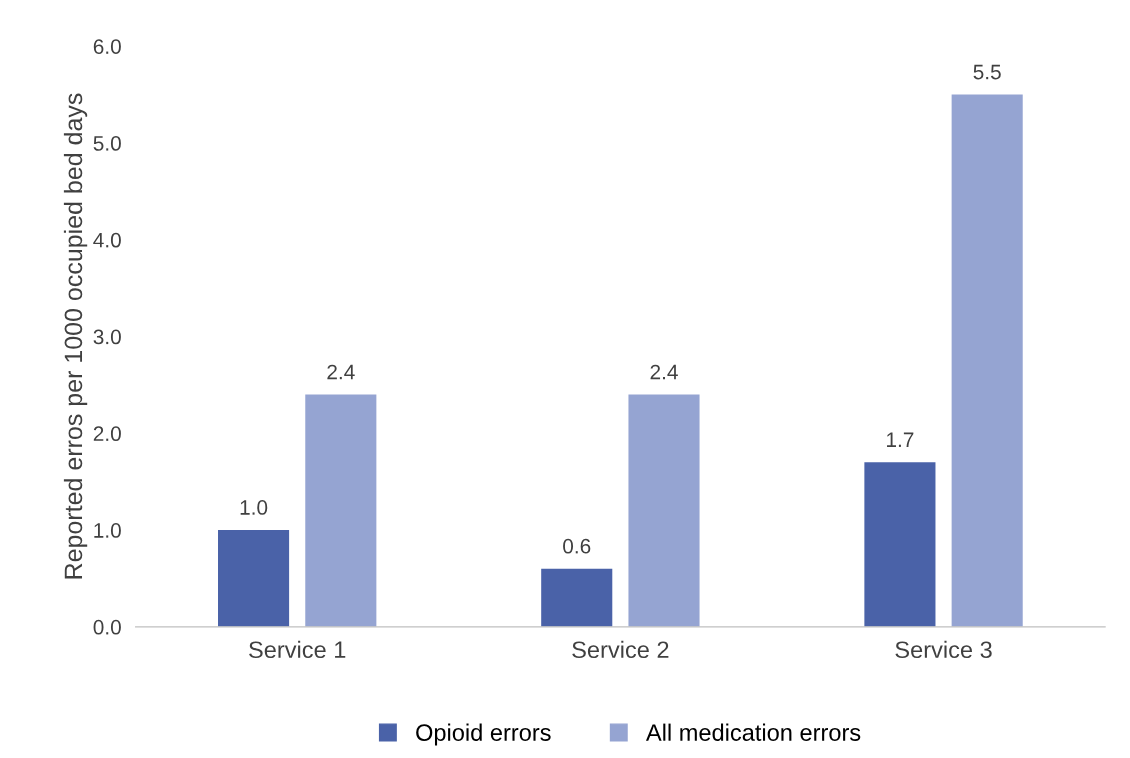  Describe the element at coordinates (107, 434) in the screenshot. I see `y-tick-label: 2.0` at that location.